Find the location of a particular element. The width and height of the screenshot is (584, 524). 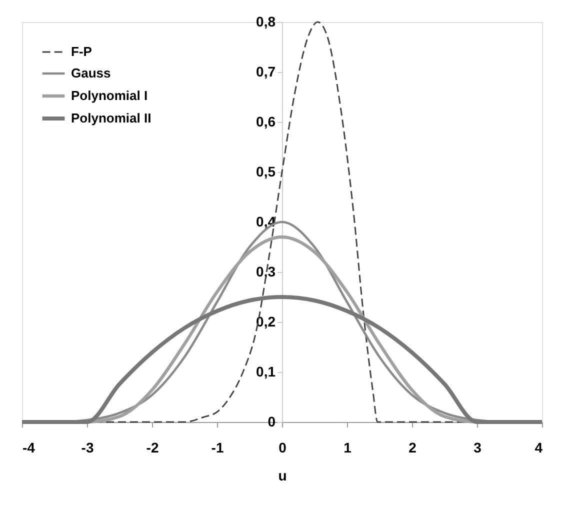

legend-label: Gauss is located at coordinates (91, 73).